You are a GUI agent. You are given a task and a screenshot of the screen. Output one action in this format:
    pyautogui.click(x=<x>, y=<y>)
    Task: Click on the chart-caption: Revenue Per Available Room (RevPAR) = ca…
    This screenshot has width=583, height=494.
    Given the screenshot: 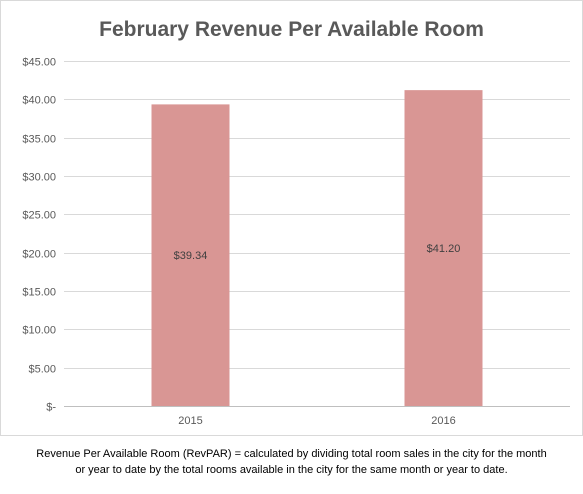 What is the action you would take?
    pyautogui.click(x=291, y=462)
    